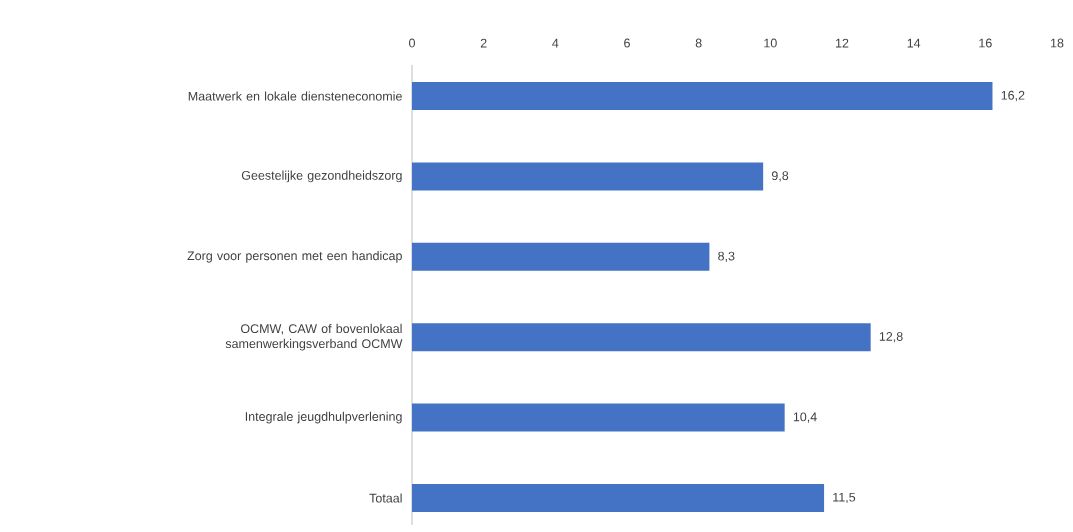 The width and height of the screenshot is (1073, 532). What do you see at coordinates (385, 498) in the screenshot?
I see `y-tick-label: Totaal` at bounding box center [385, 498].